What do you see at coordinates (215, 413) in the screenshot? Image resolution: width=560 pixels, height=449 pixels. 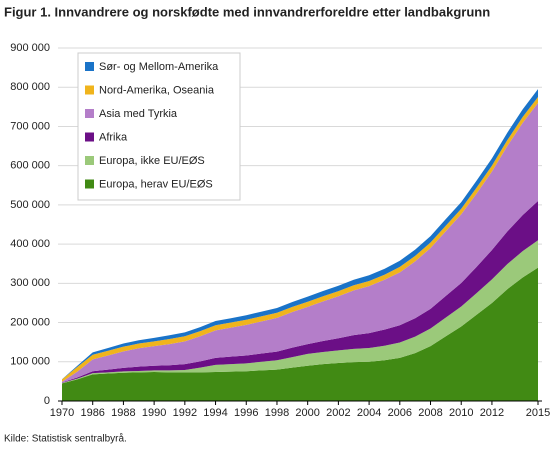 I see `x-tick-label: 1994` at bounding box center [215, 413].